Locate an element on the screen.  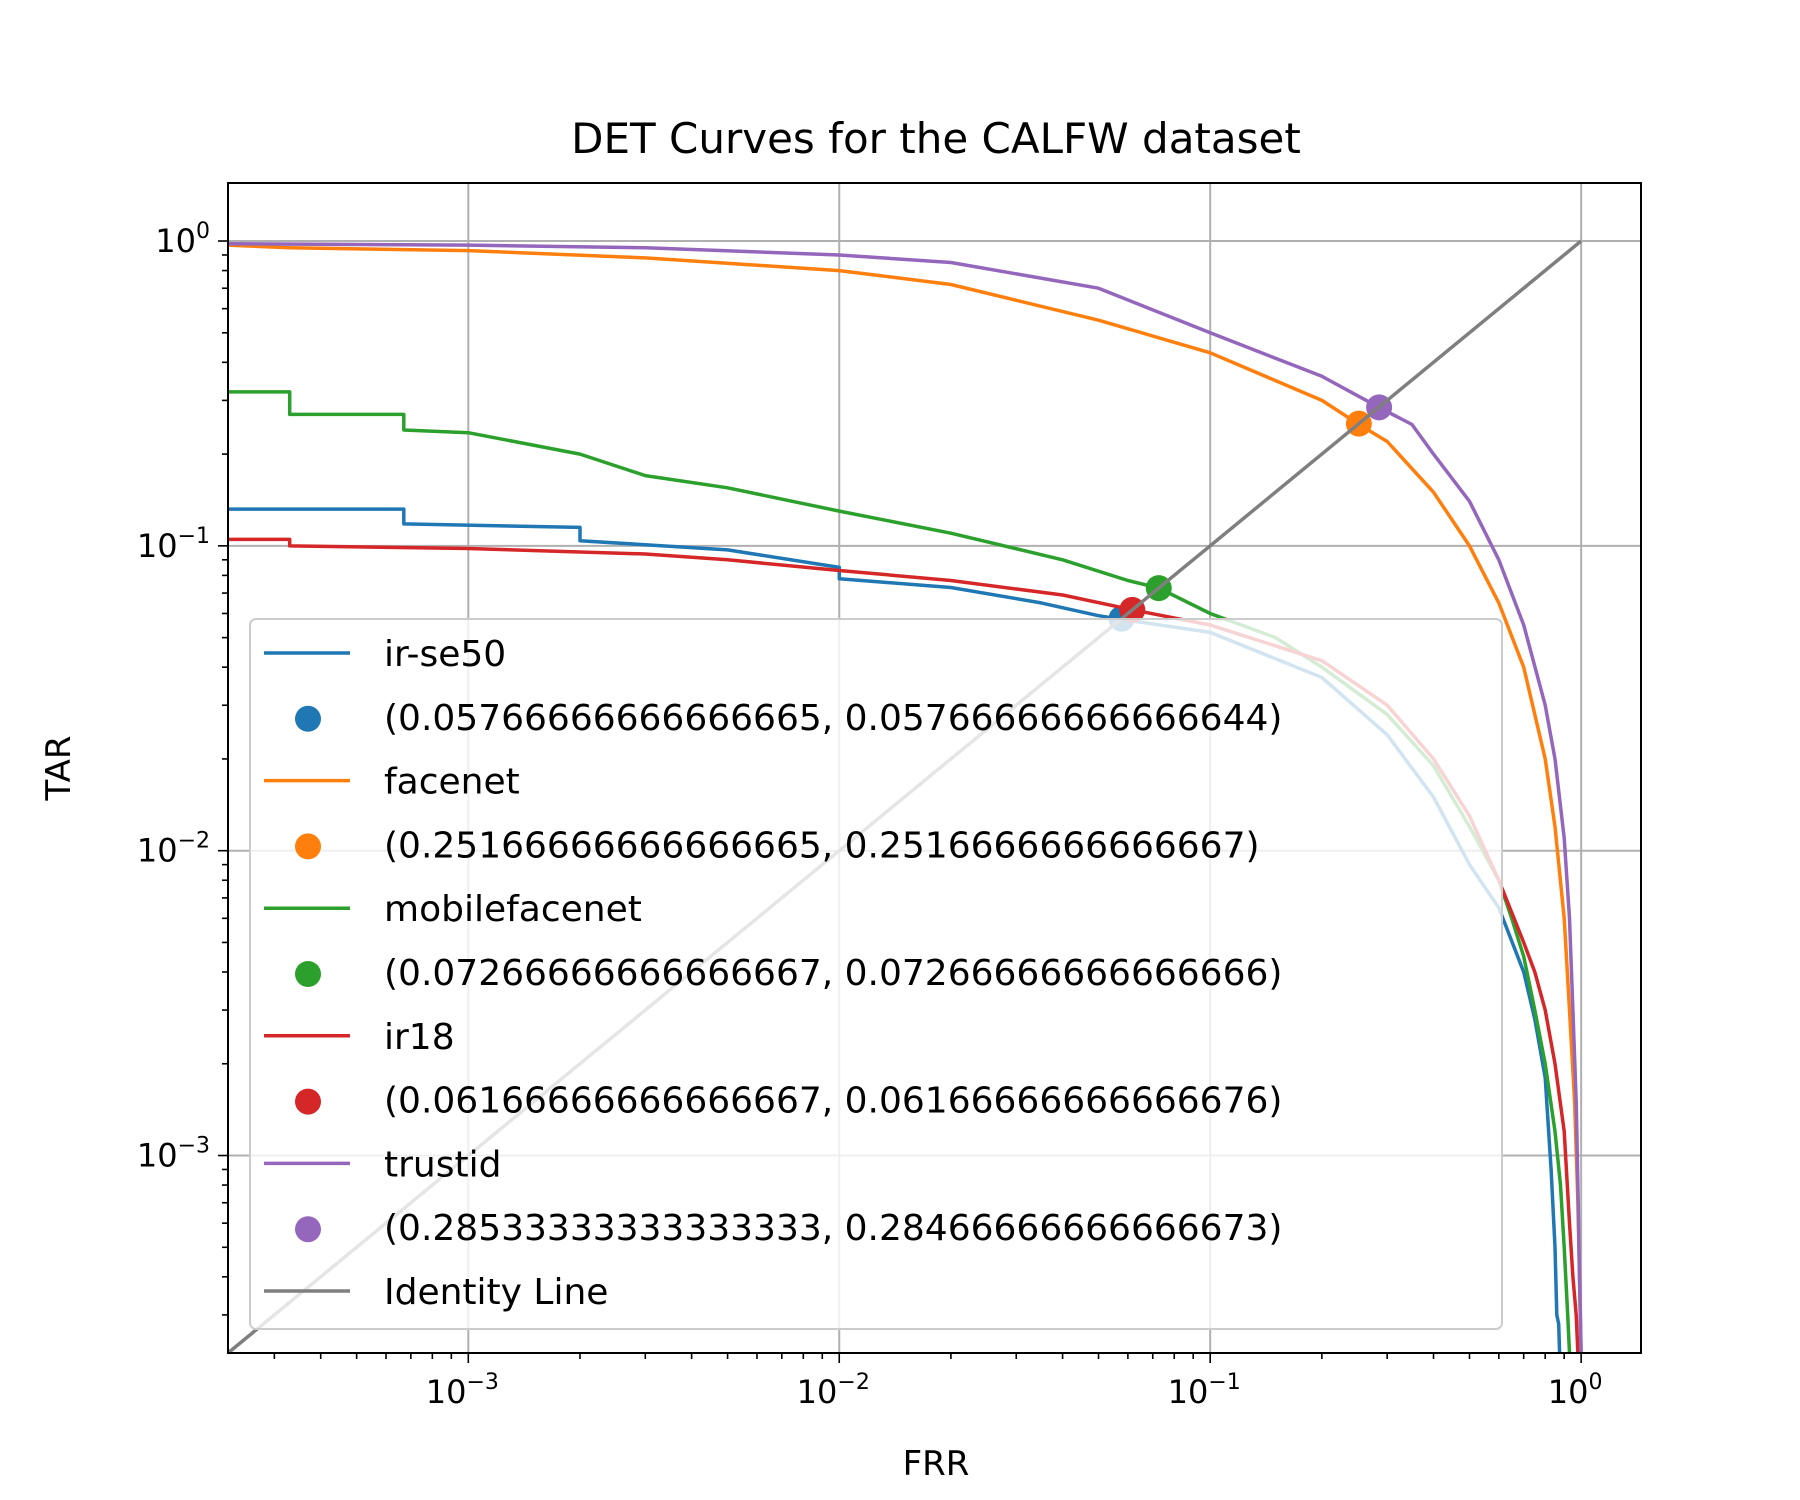
y-axis-label: TAR is located at coordinates (59, 768).